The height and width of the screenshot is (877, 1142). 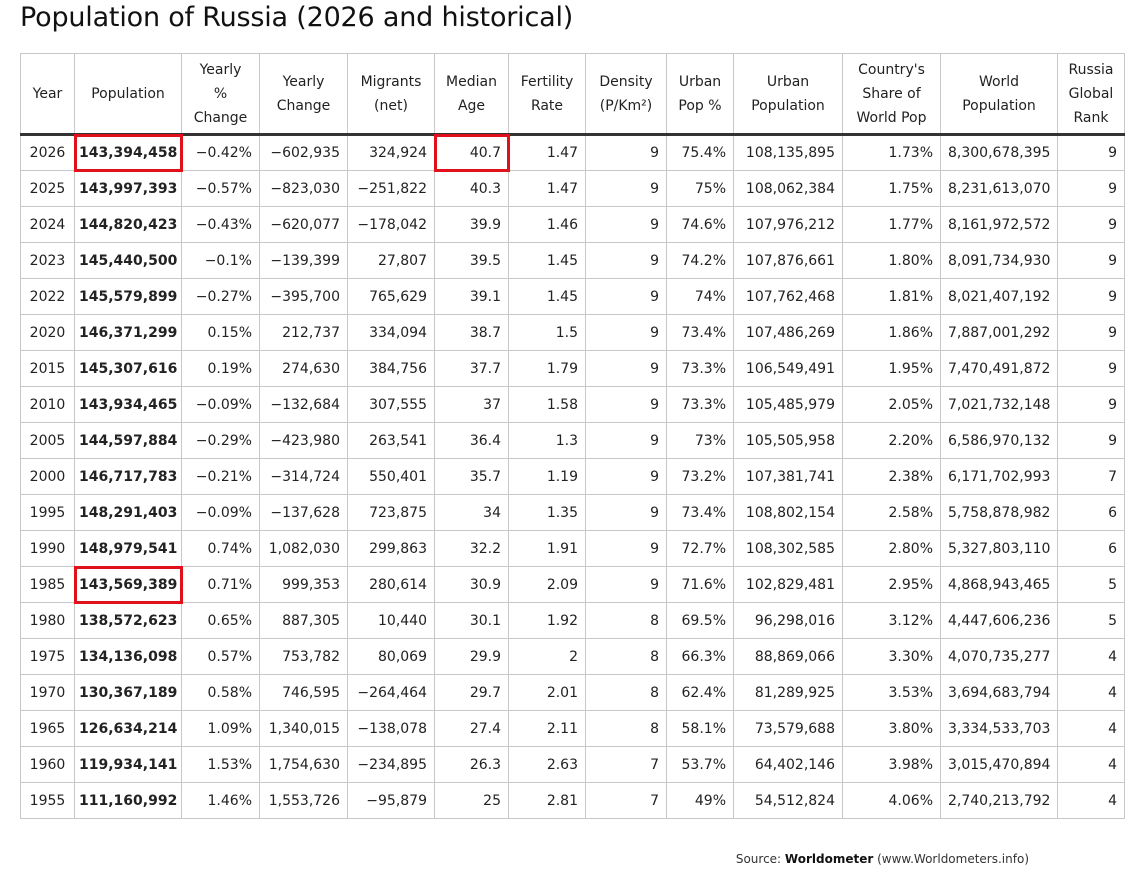 I want to click on cell-yearly-change: 999,353, so click(x=303, y=584).